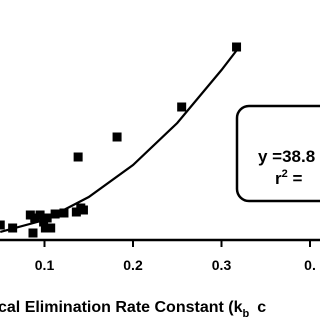  Describe the element at coordinates (310, 265) in the screenshot. I see `x-tick-label: 0.` at that location.